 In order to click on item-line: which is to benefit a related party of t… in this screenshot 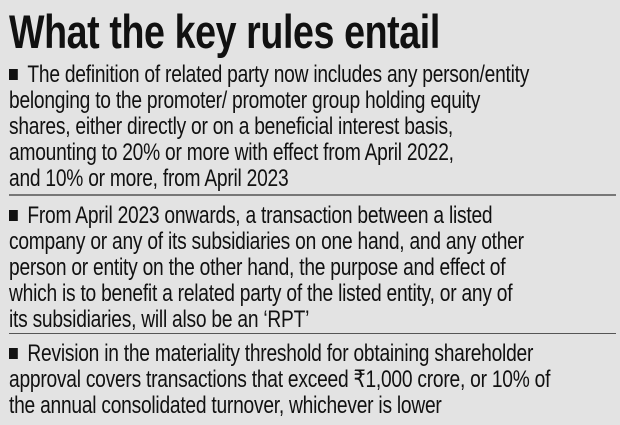, I will do `click(261, 293)`.